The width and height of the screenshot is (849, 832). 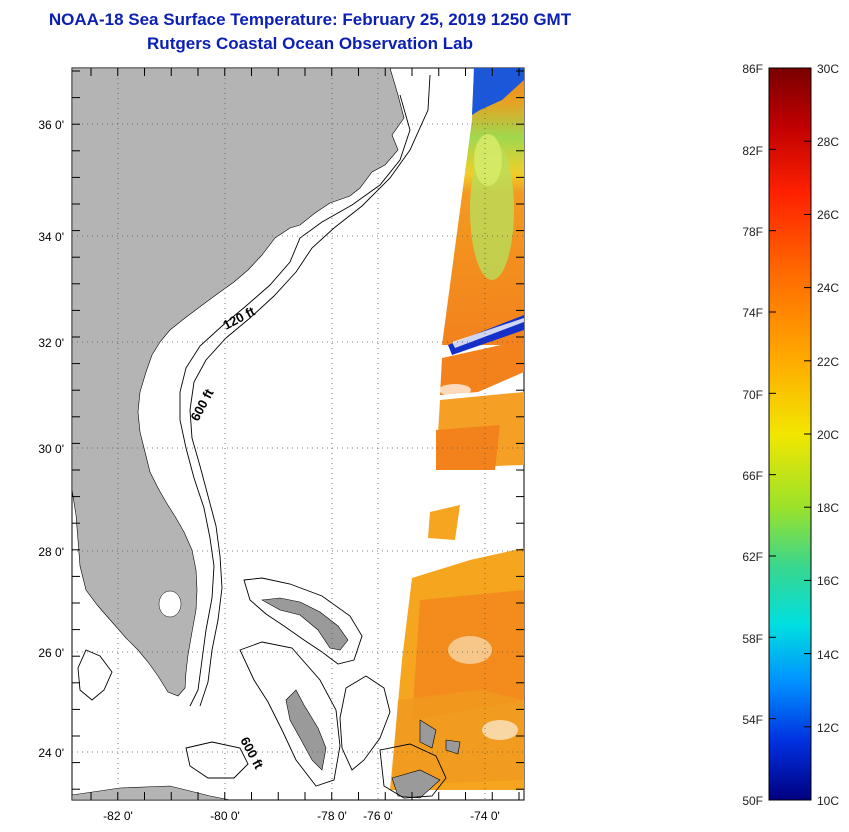 What do you see at coordinates (752, 557) in the screenshot?
I see `f-label-62: 62F` at bounding box center [752, 557].